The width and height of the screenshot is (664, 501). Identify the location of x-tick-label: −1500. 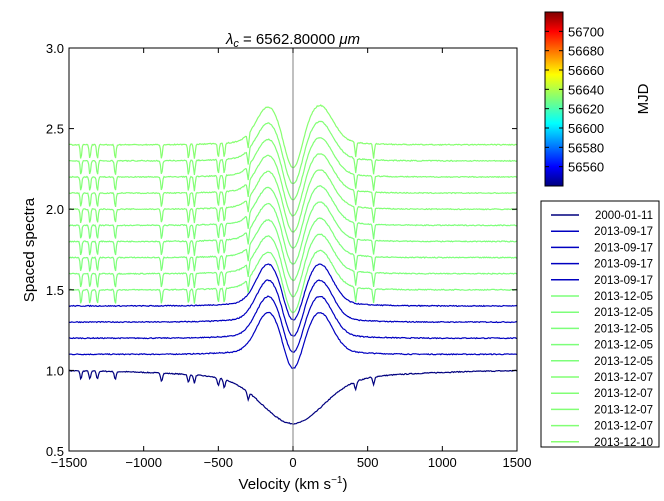
(69, 462).